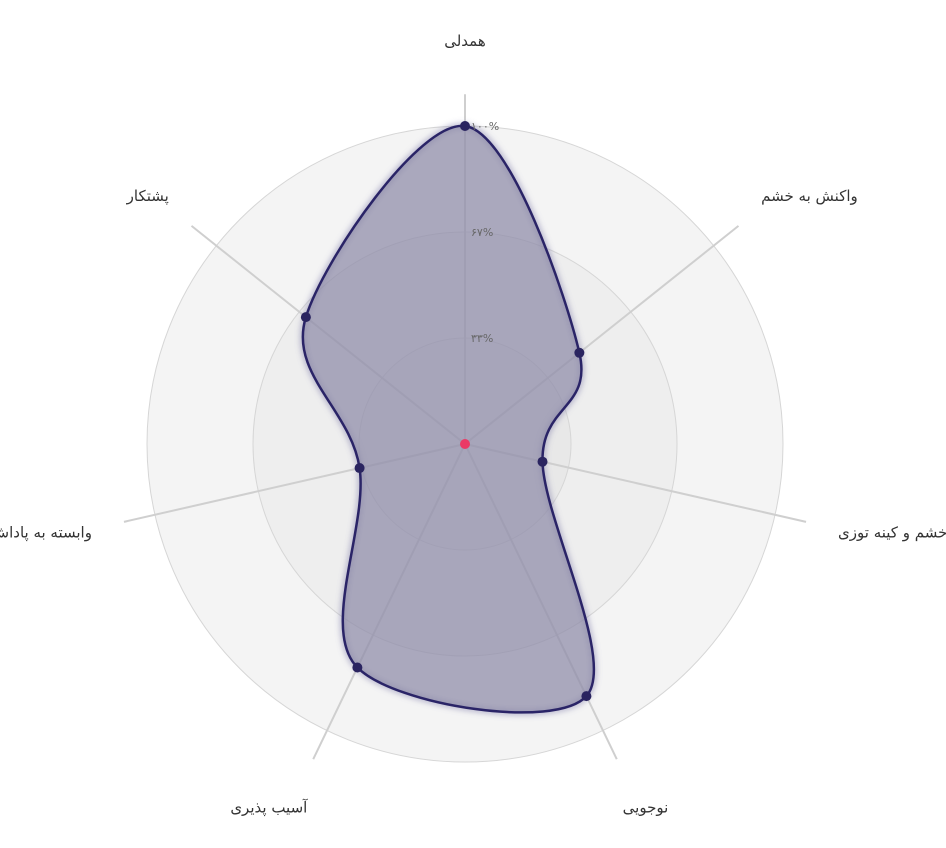  Describe the element at coordinates (646, 808) in the screenshot. I see `axis-label-4: نوجویی` at that location.